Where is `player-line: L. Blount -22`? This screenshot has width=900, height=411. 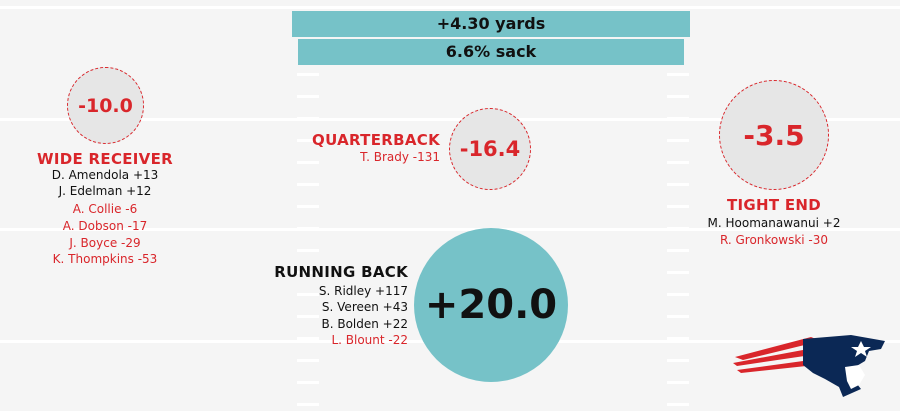 player-line: L. Blount -22 is located at coordinates (369, 340).